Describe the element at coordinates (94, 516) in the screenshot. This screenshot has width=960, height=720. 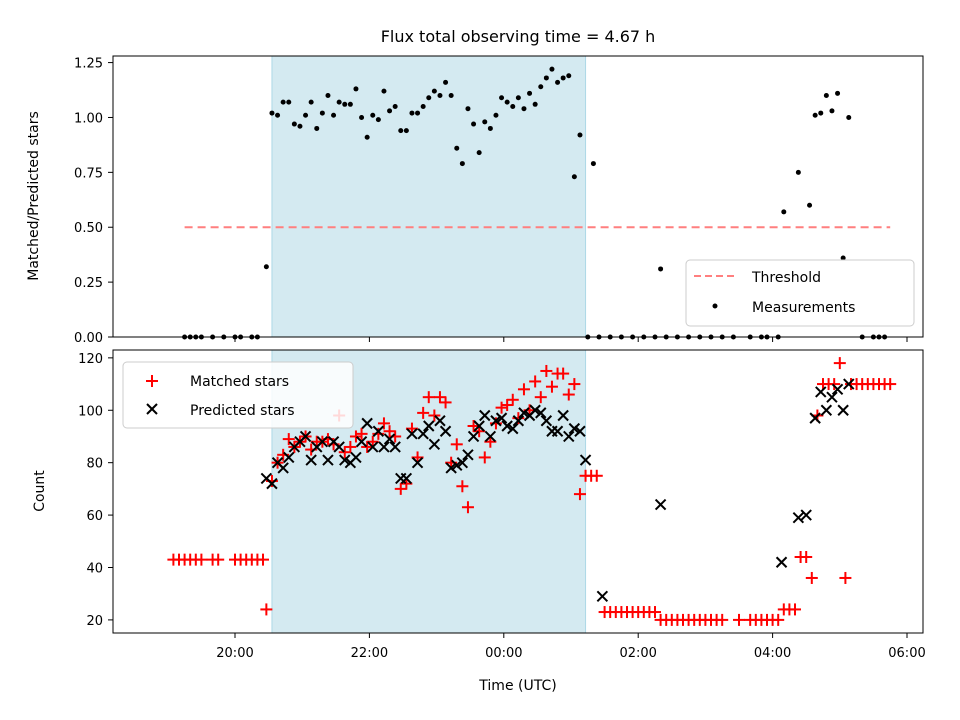
I see `bottom-y-tick-label: 60` at that location.